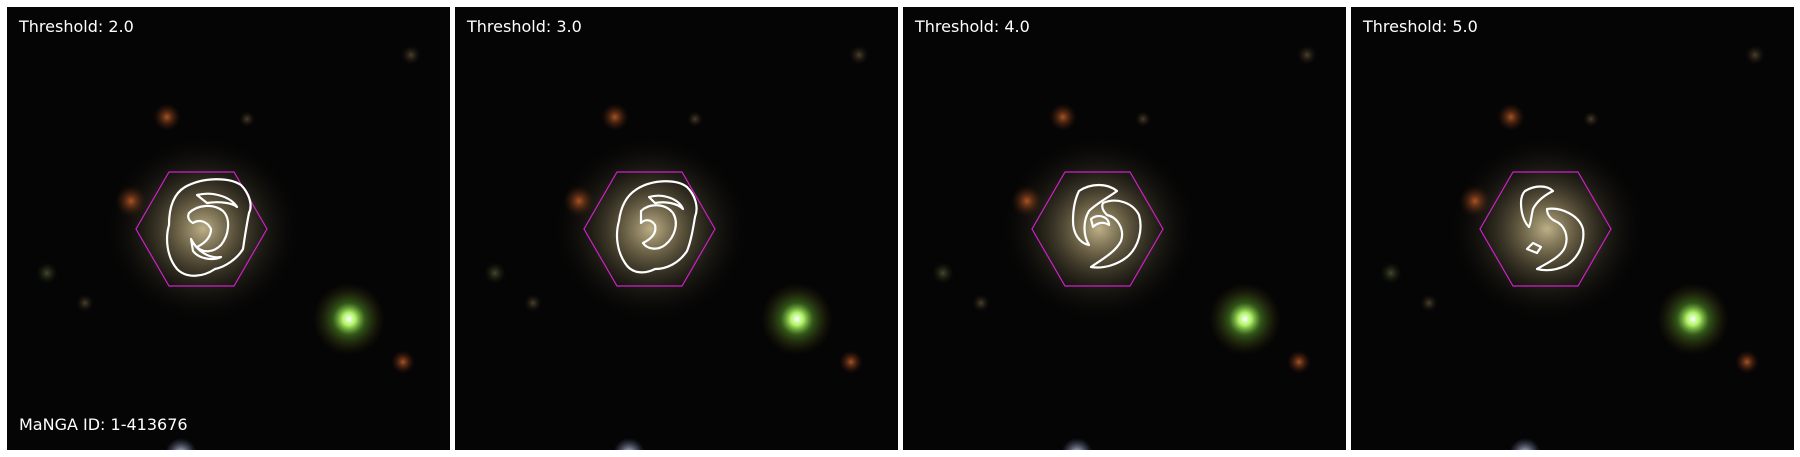  I want to click on manga-id-label: MaNGA ID: 1-413676, so click(103, 424).